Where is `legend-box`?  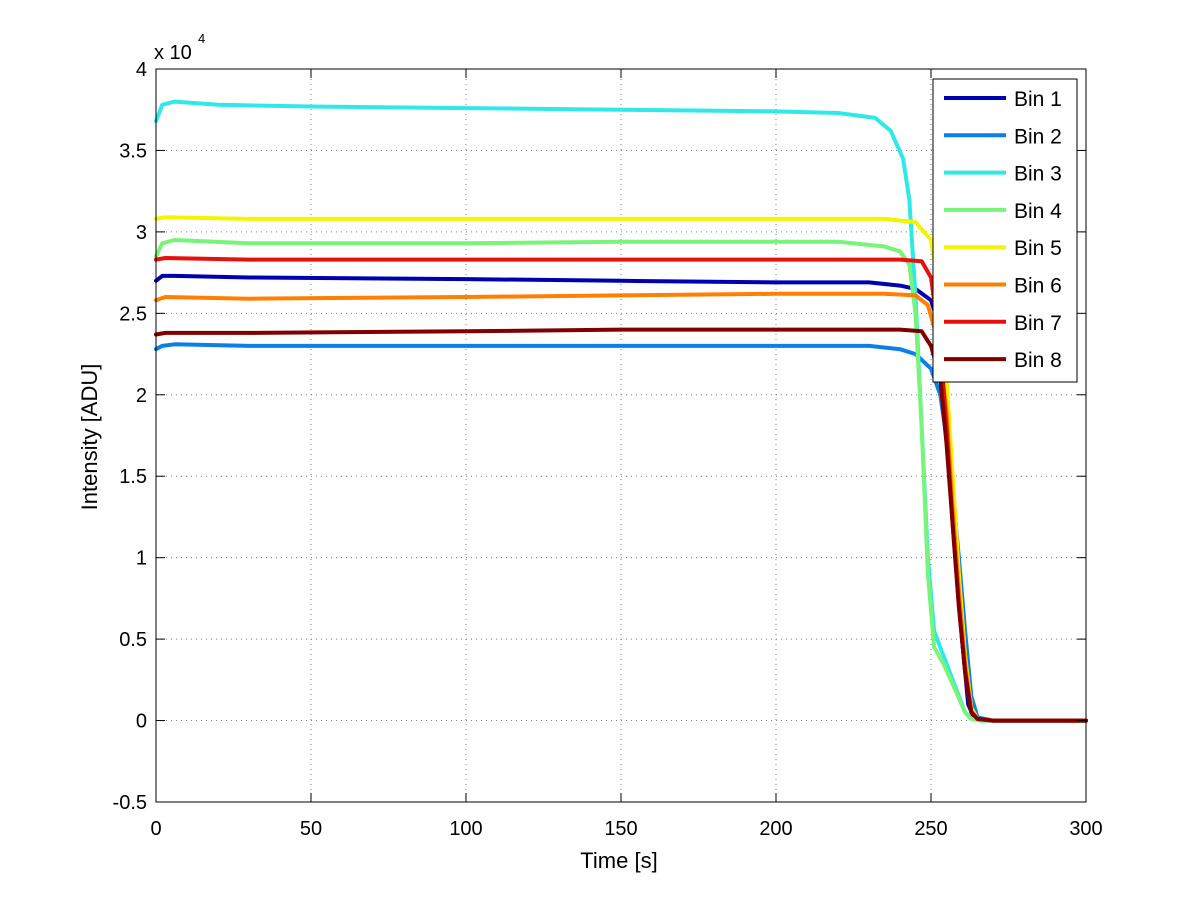
legend-box is located at coordinates (1005, 230).